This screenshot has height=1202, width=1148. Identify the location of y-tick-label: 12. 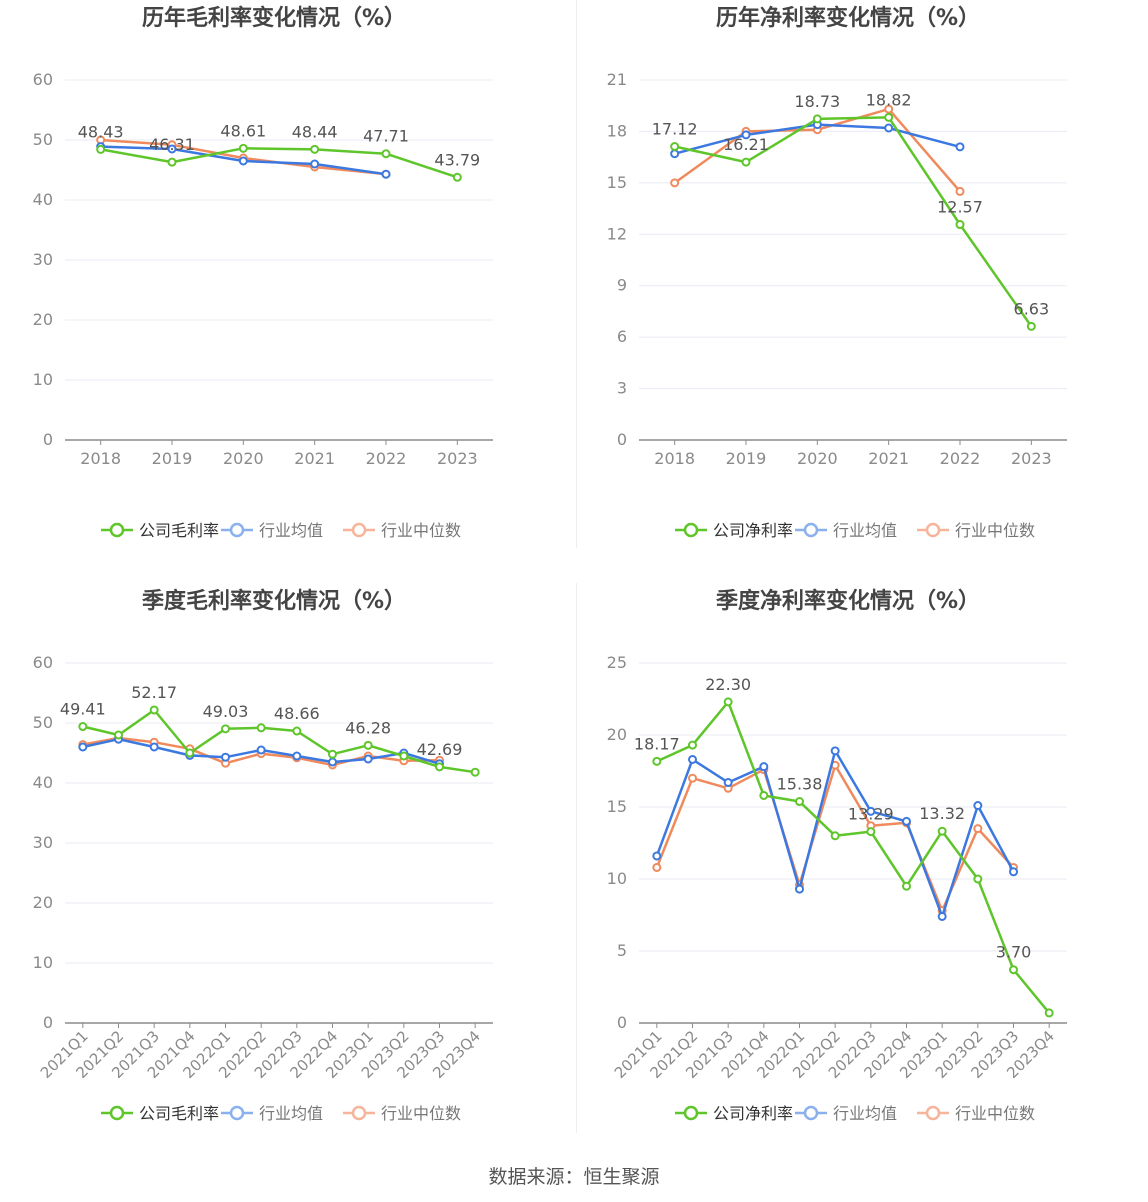
(617, 233).